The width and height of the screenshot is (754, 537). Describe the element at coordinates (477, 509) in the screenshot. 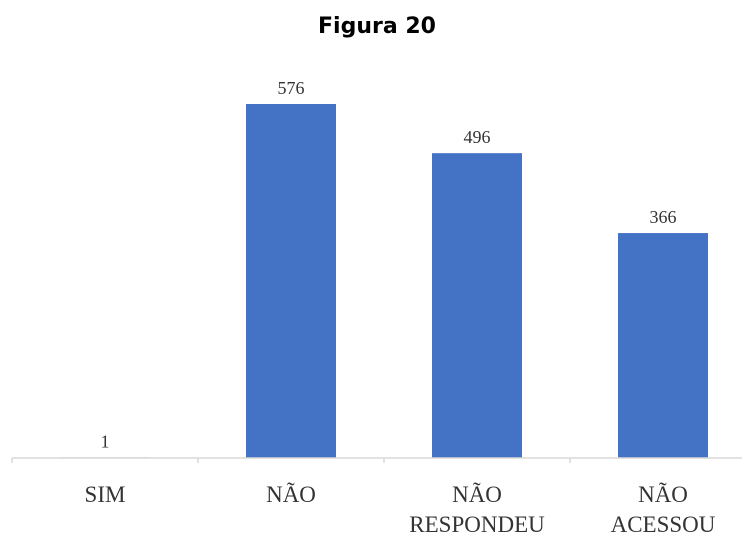

I see `x-tick-label: NÃO RESPONDEU` at that location.